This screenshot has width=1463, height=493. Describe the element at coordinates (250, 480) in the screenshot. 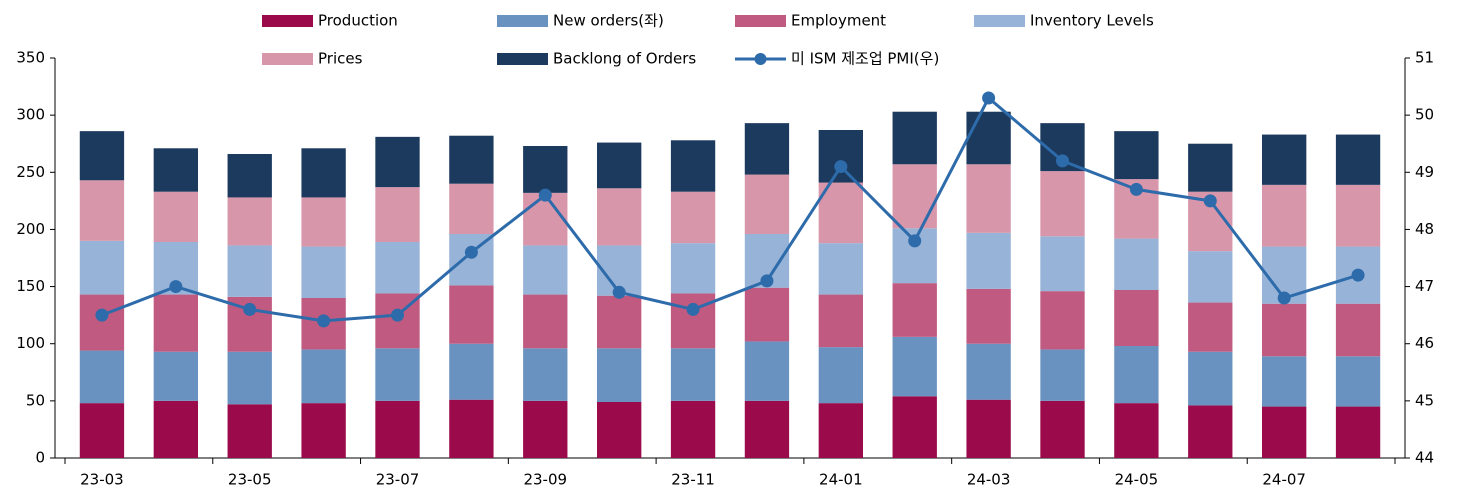

I see `x-tick-label: 23-05` at that location.